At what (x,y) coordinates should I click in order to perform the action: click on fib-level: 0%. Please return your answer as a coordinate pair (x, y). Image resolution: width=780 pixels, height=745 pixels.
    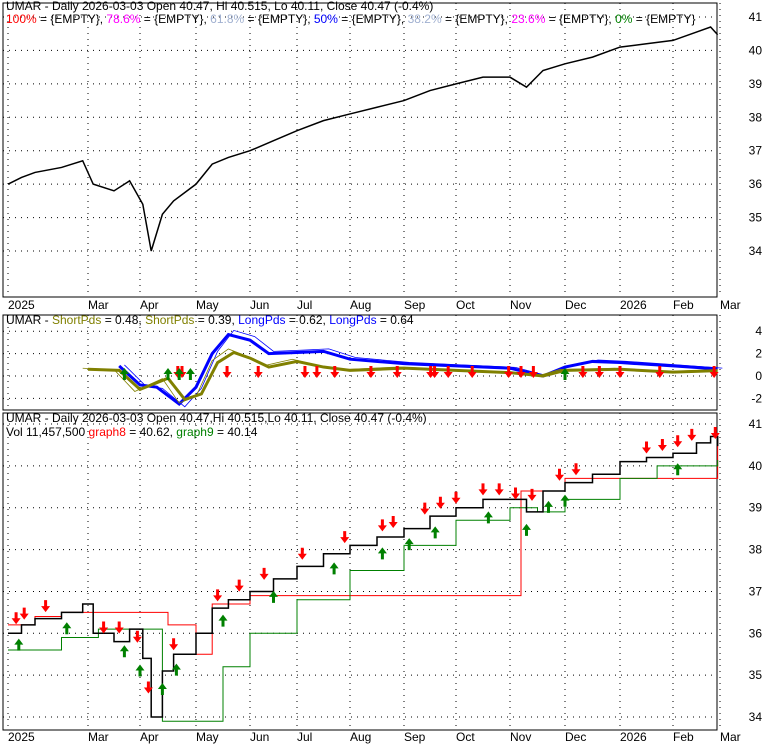
    Looking at the image, I should click on (624, 19).